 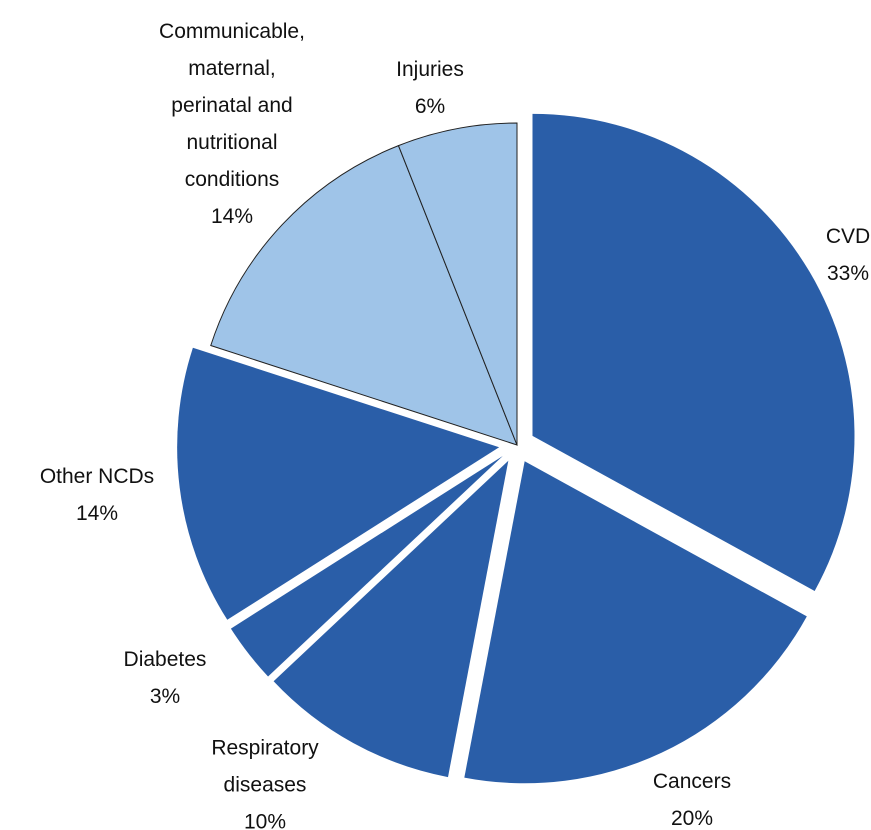 I want to click on value-label: 33%, so click(x=848, y=273).